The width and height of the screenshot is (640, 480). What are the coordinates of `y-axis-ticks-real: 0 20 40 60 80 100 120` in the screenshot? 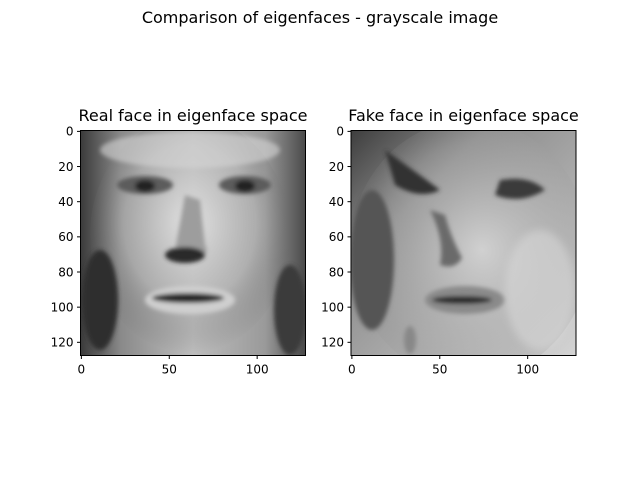 It's located at (66, 237).